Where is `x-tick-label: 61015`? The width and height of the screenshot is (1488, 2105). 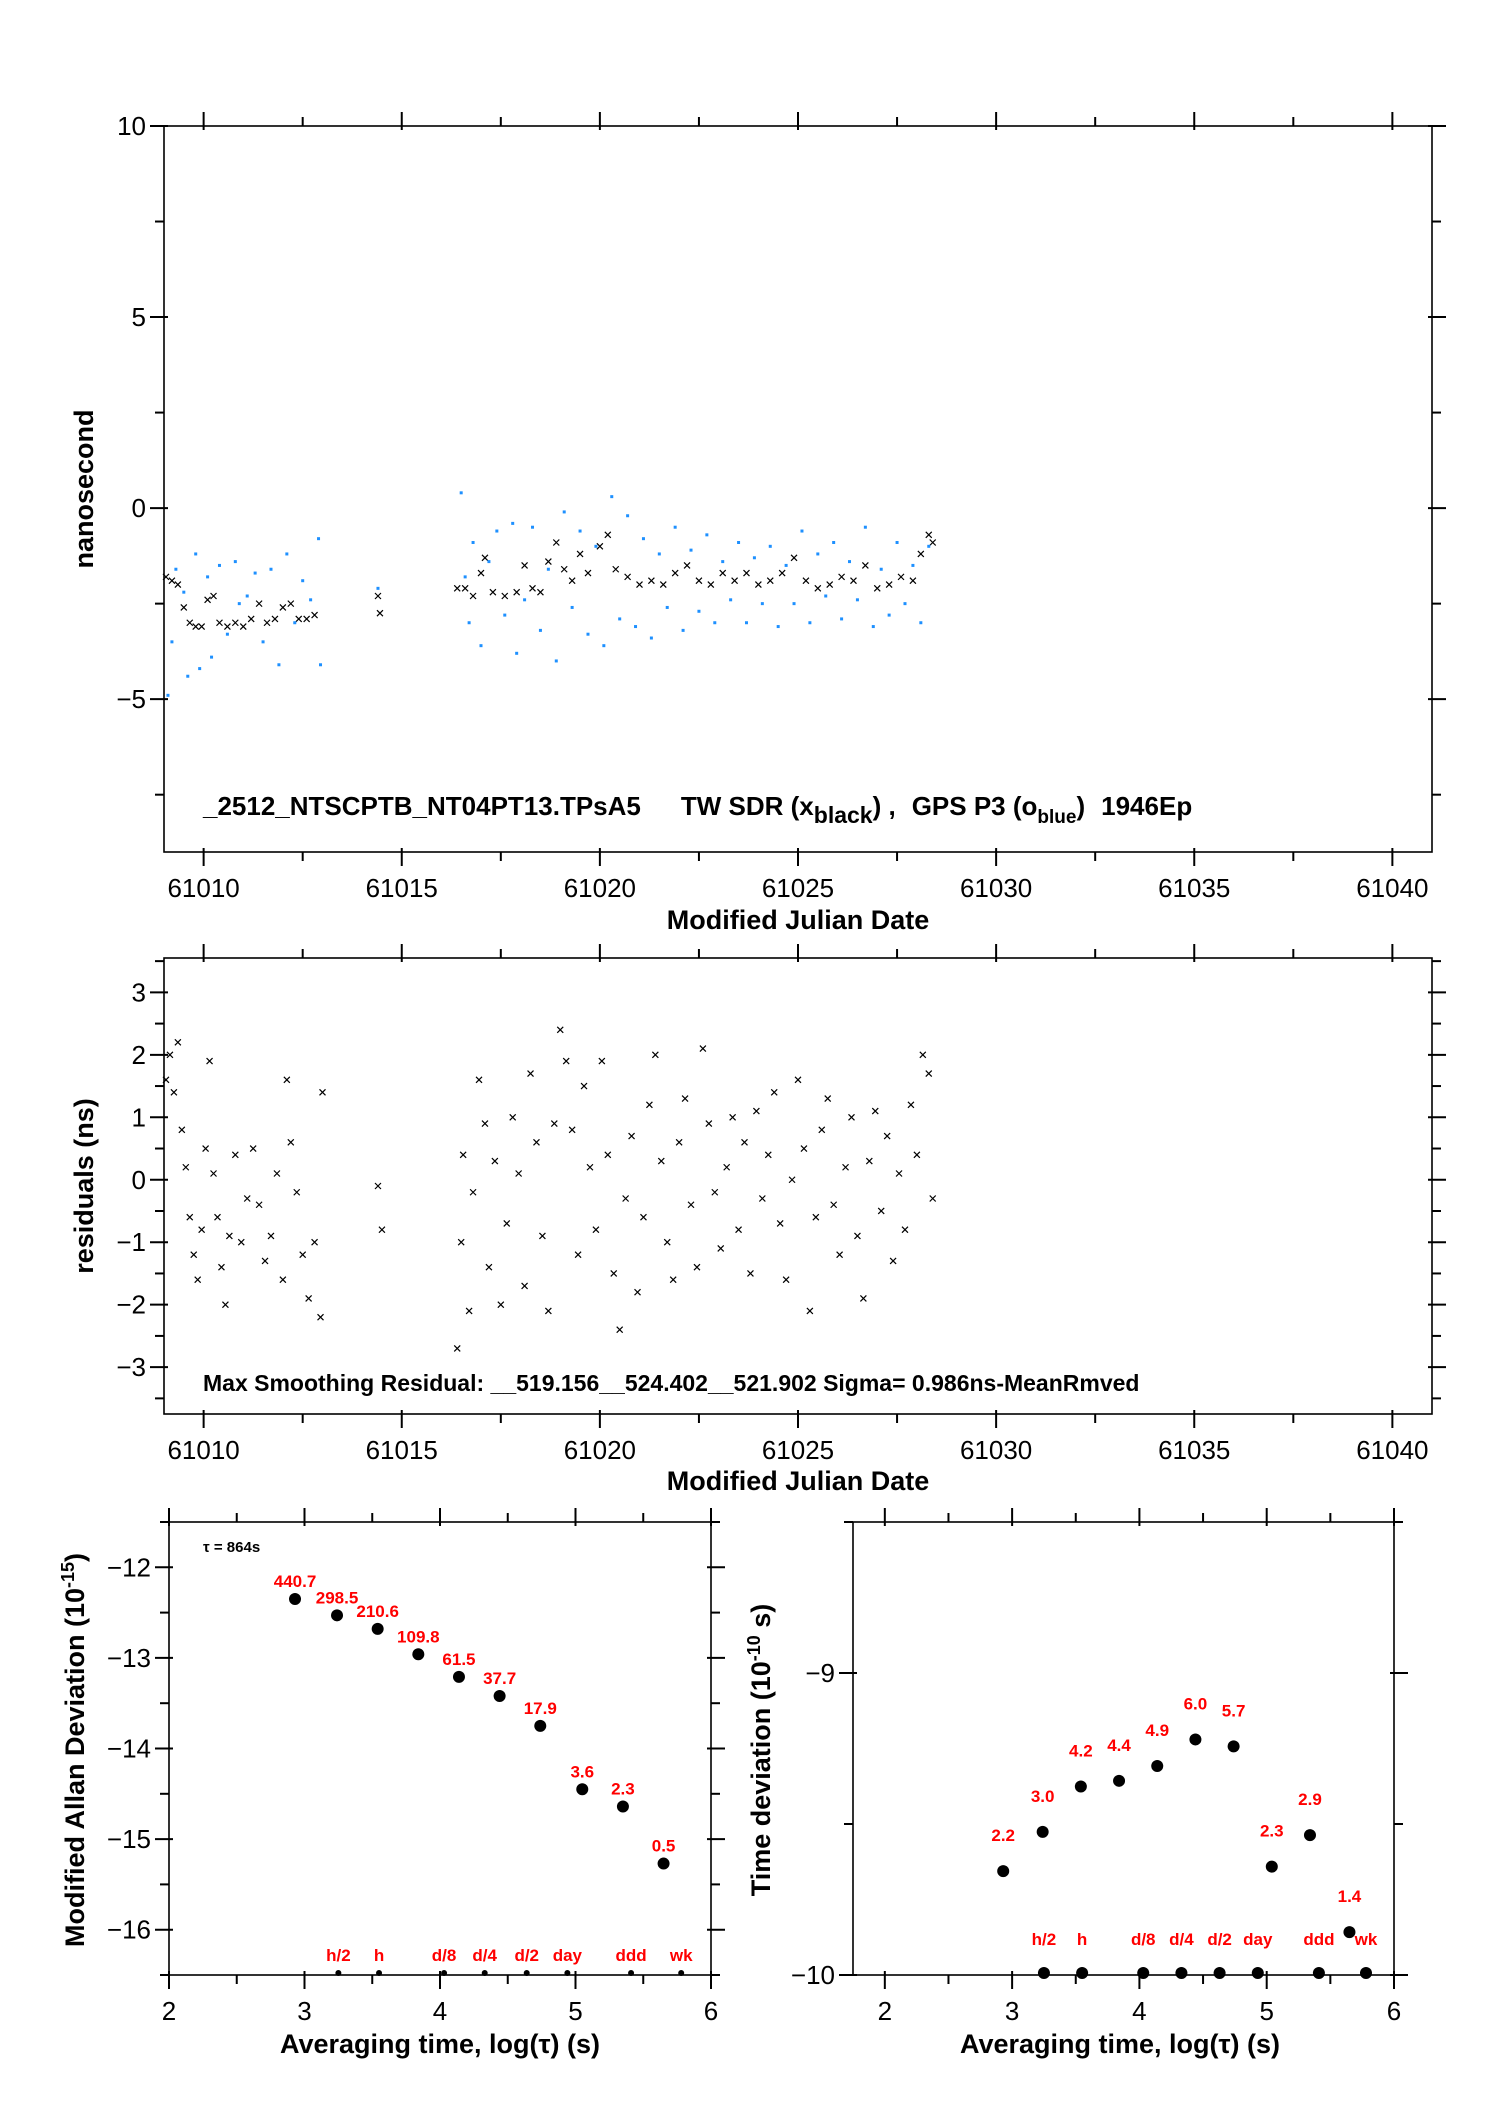
x-tick-label: 61015 is located at coordinates (402, 888).